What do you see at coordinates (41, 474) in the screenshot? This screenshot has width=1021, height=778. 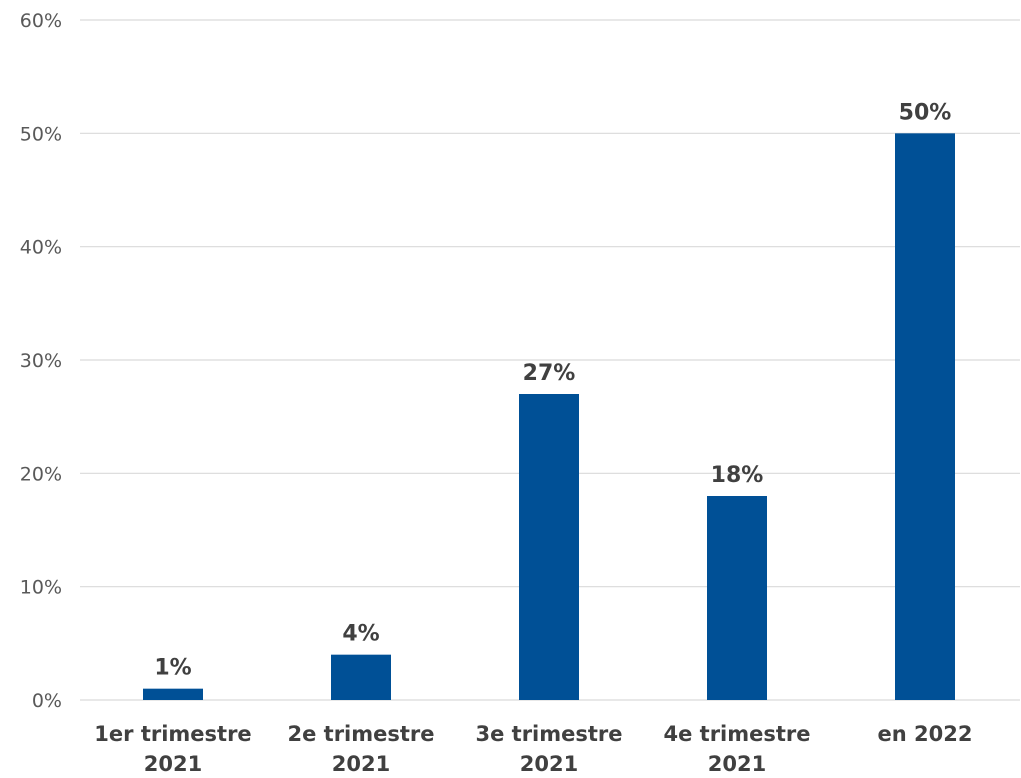 I see `y-tick-label: 20%` at bounding box center [41, 474].